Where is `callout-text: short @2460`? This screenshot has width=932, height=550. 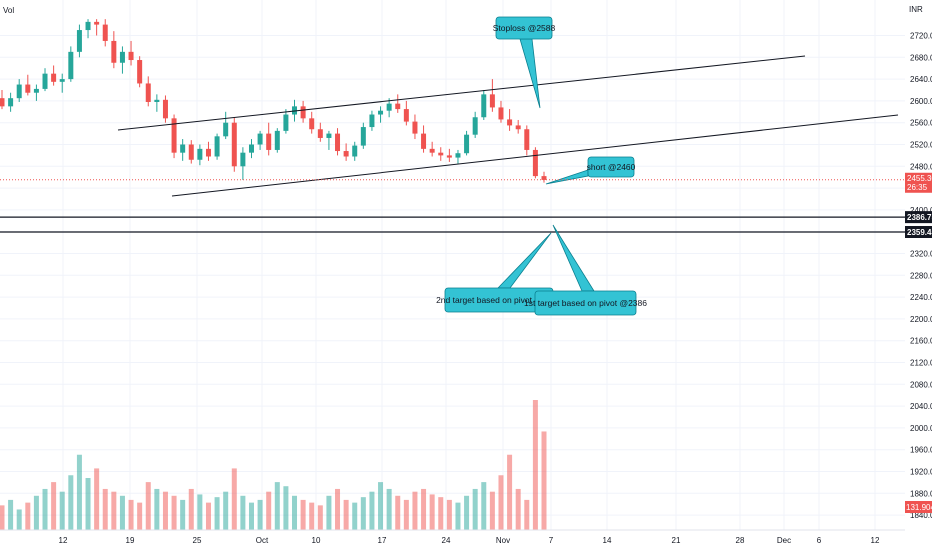 callout-text: short @2460 is located at coordinates (611, 167).